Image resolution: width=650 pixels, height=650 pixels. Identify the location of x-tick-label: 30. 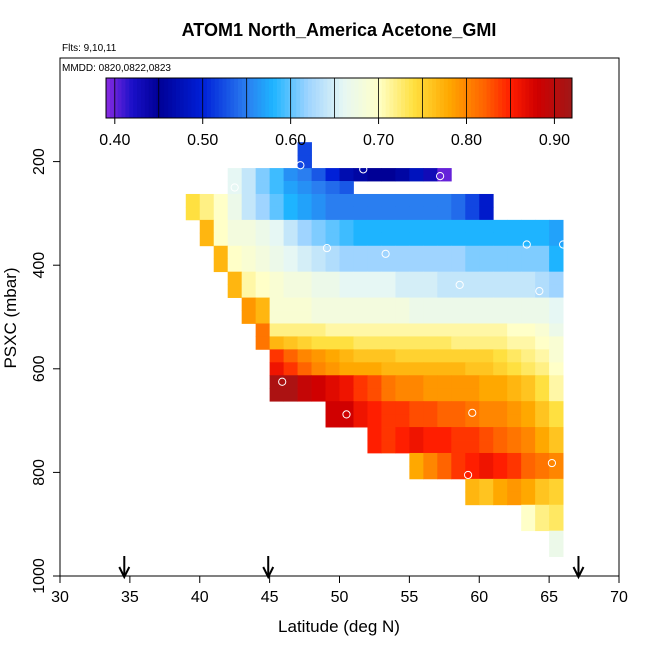
(60, 597).